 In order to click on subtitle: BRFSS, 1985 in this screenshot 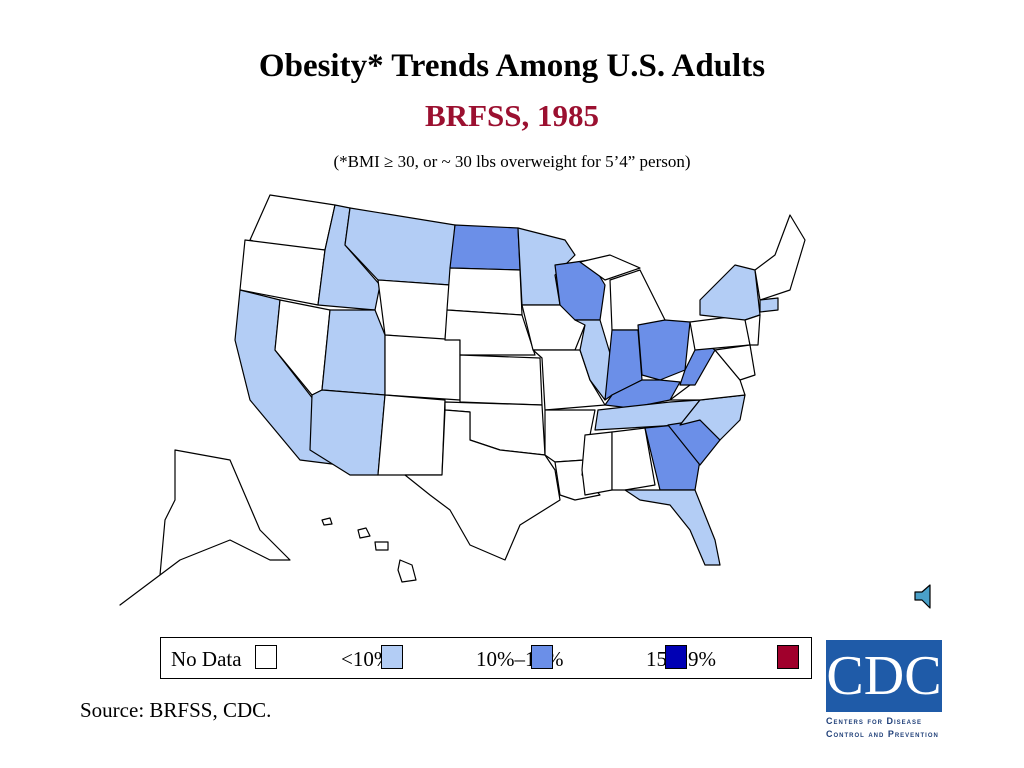, I will do `click(512, 115)`.